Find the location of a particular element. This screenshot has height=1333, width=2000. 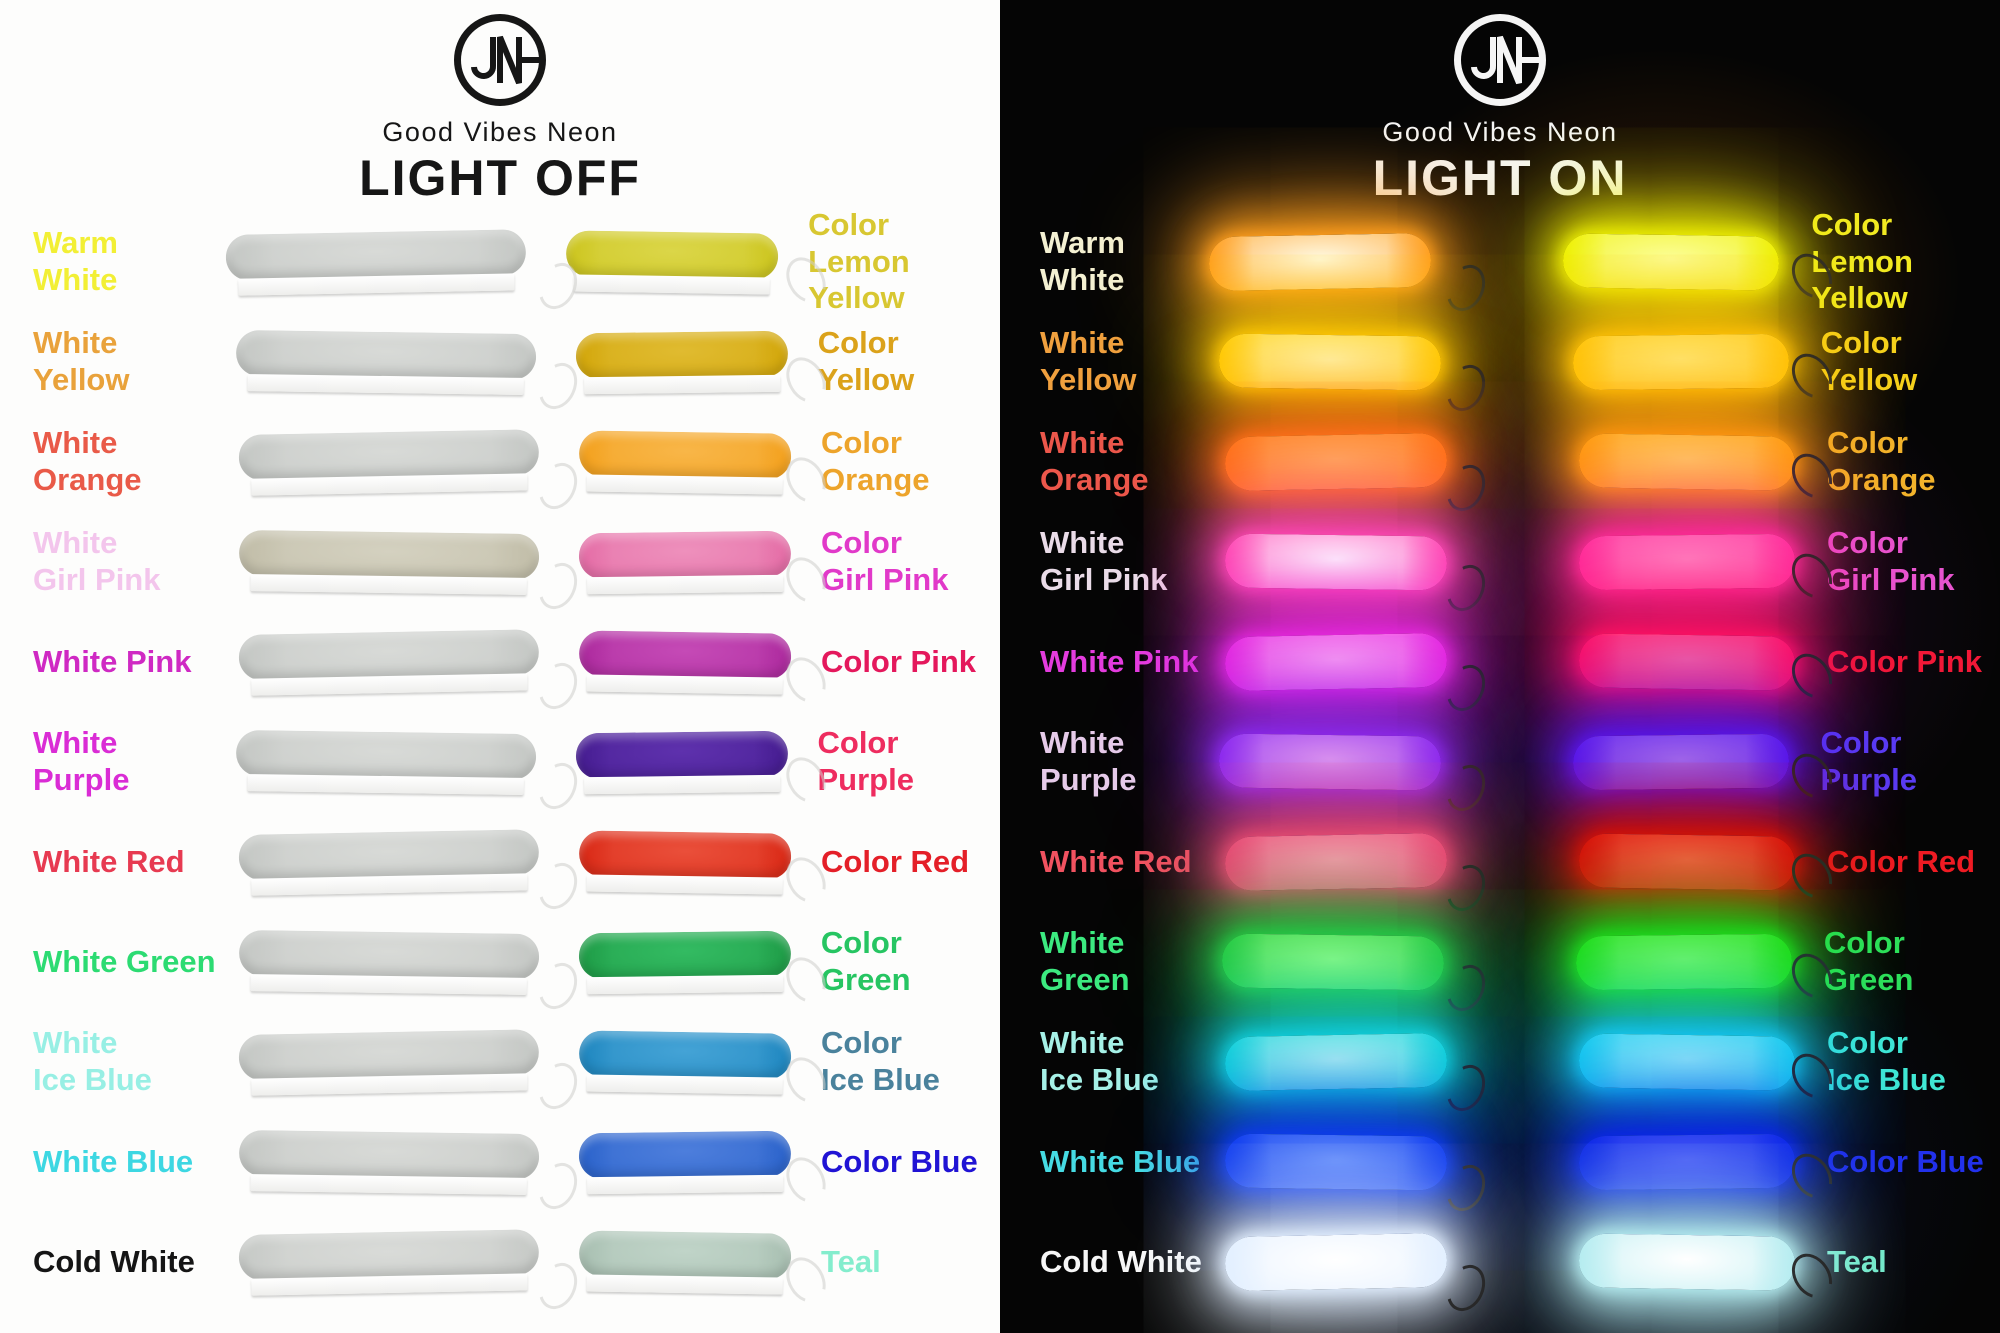

color-row: White Pink Color Pink is located at coordinates (500, 664).